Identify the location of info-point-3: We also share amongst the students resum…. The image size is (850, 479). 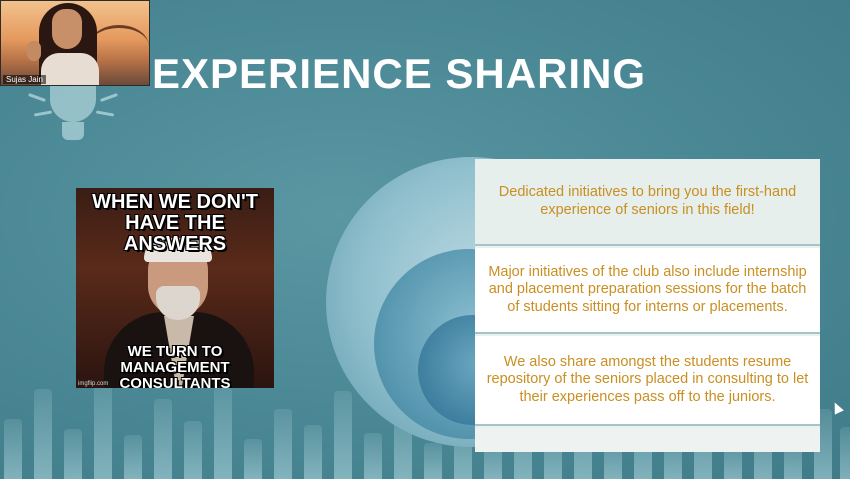
(647, 381).